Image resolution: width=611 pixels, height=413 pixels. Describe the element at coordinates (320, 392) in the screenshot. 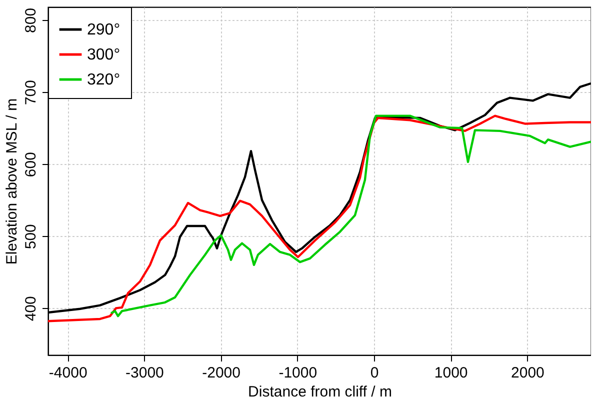

I see `x-axis-title: Distance from cliff / m` at that location.